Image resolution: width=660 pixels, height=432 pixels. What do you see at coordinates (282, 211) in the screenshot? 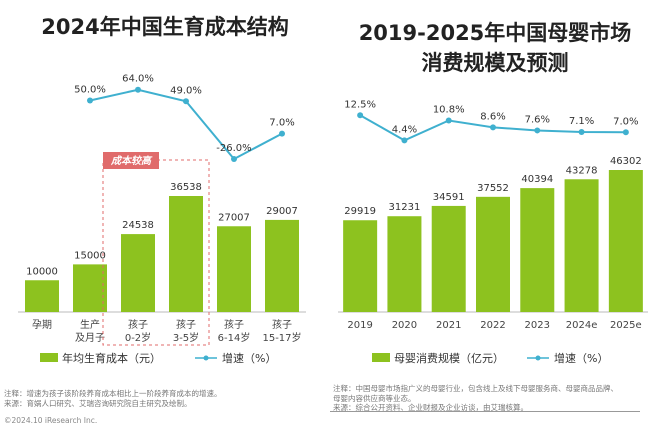
I see `bar-value-label: 29007` at bounding box center [282, 211].